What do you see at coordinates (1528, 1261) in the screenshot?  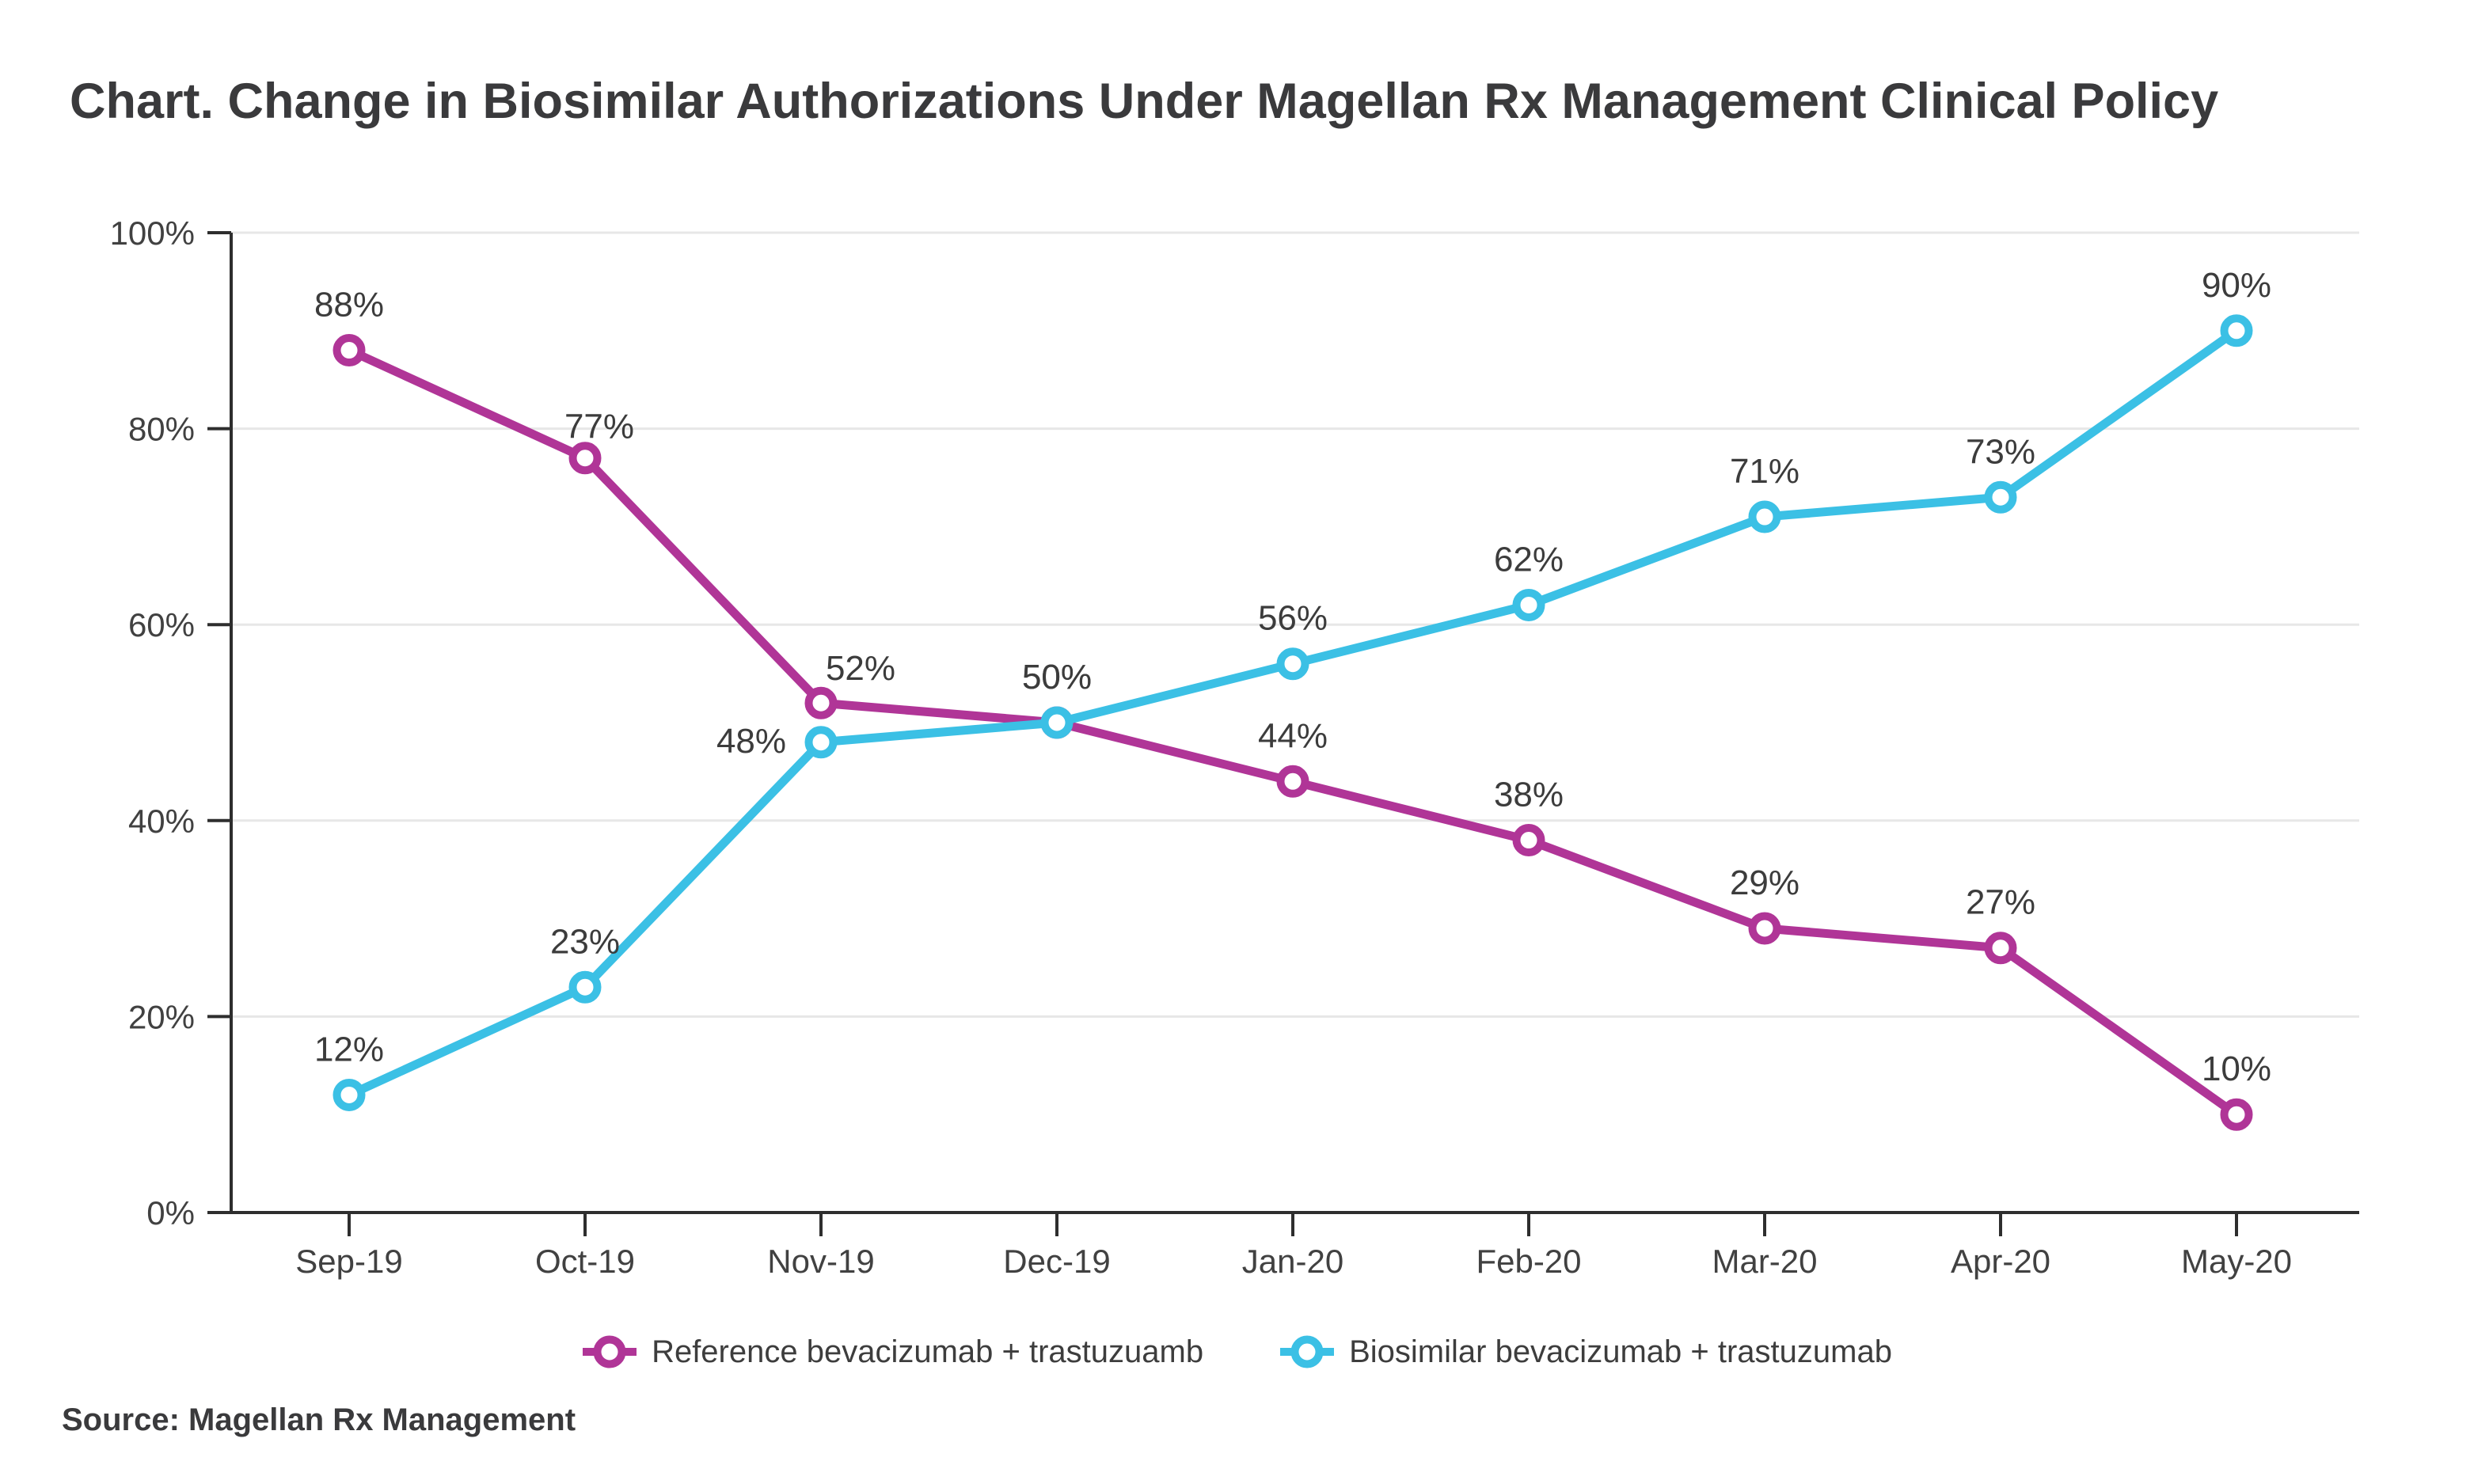 I see `x-axis-label: Feb-20` at bounding box center [1528, 1261].